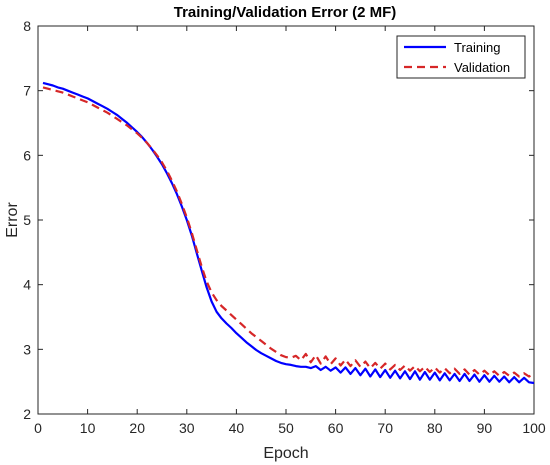 Image resolution: width=550 pixels, height=465 pixels. Describe the element at coordinates (534, 428) in the screenshot. I see `x-tick-label: 100` at that location.